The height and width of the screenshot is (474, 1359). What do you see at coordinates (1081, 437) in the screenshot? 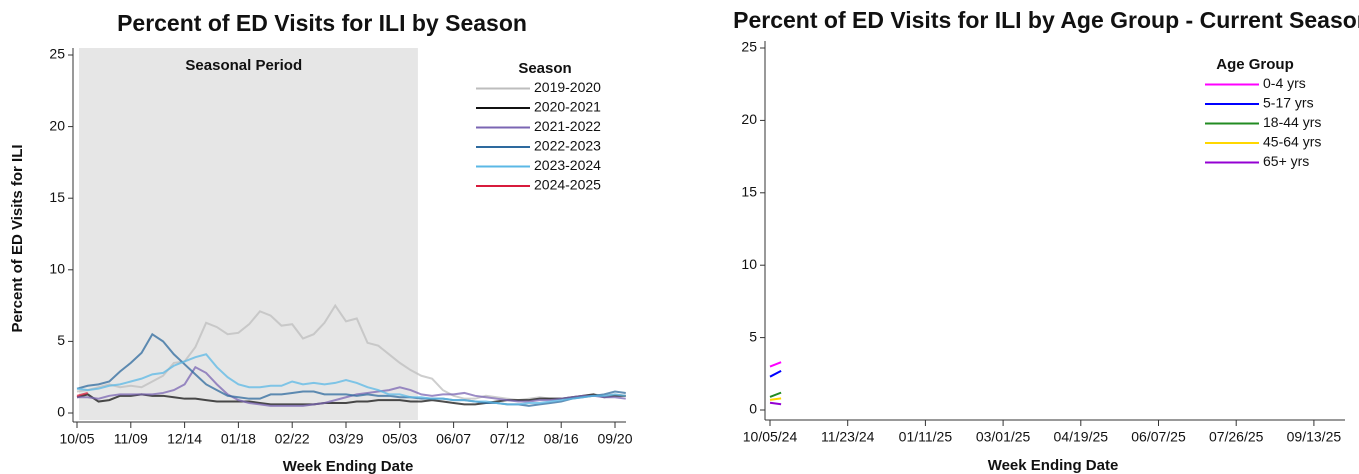
I see `x-tick-label: 04/19/25` at bounding box center [1081, 437].